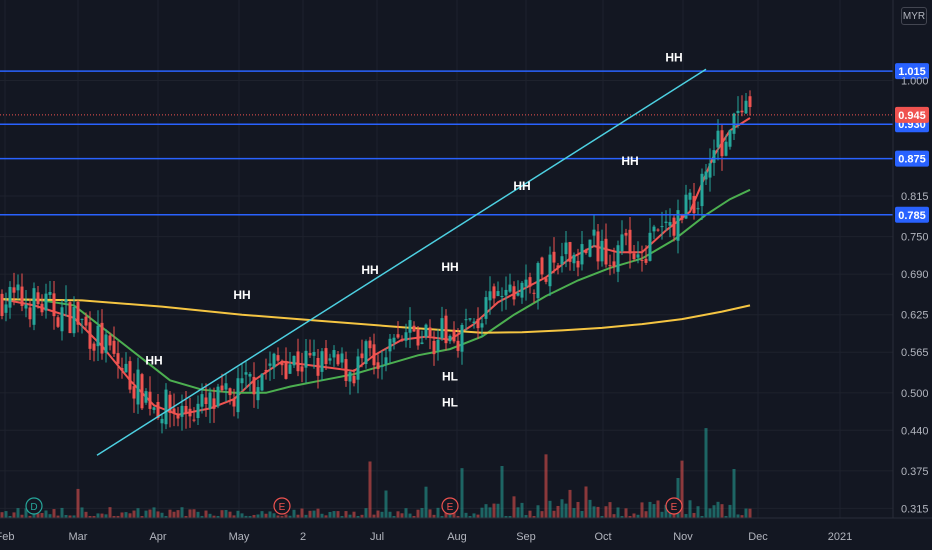 Image resolution: width=932 pixels, height=550 pixels. Describe the element at coordinates (683, 537) in the screenshot. I see `time-tick-label: Nov` at that location.